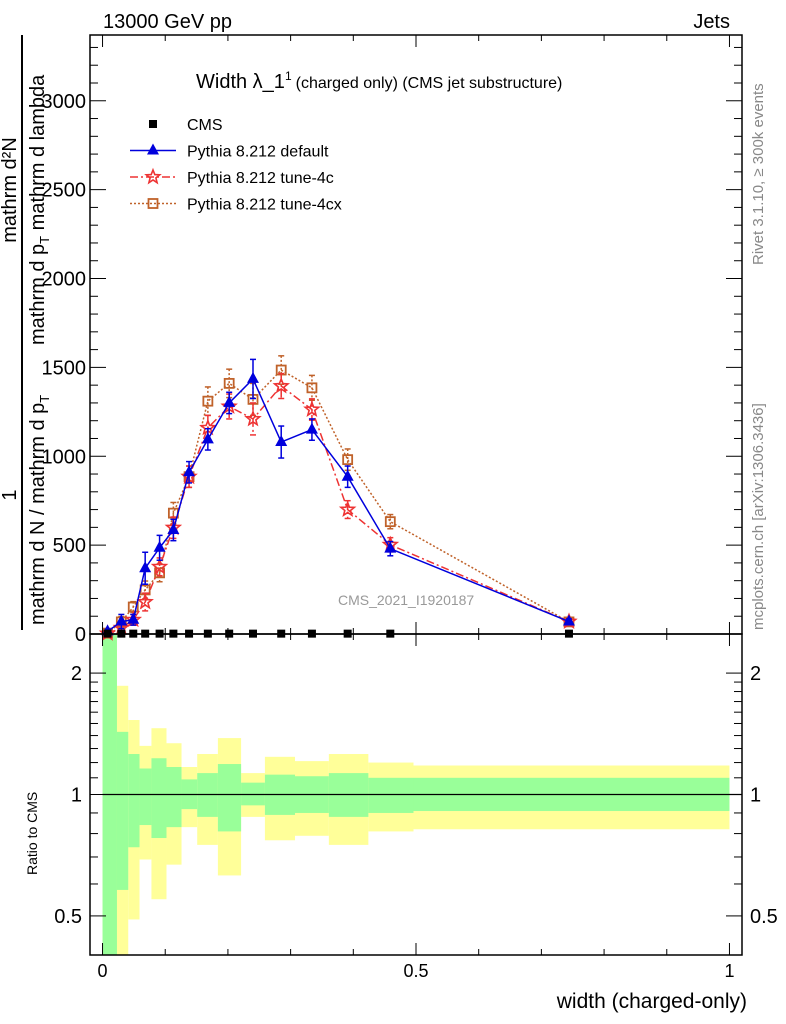 The height and width of the screenshot is (1024, 786). What do you see at coordinates (64, 191) in the screenshot?
I see `y-tick-label: 2500` at bounding box center [64, 191].